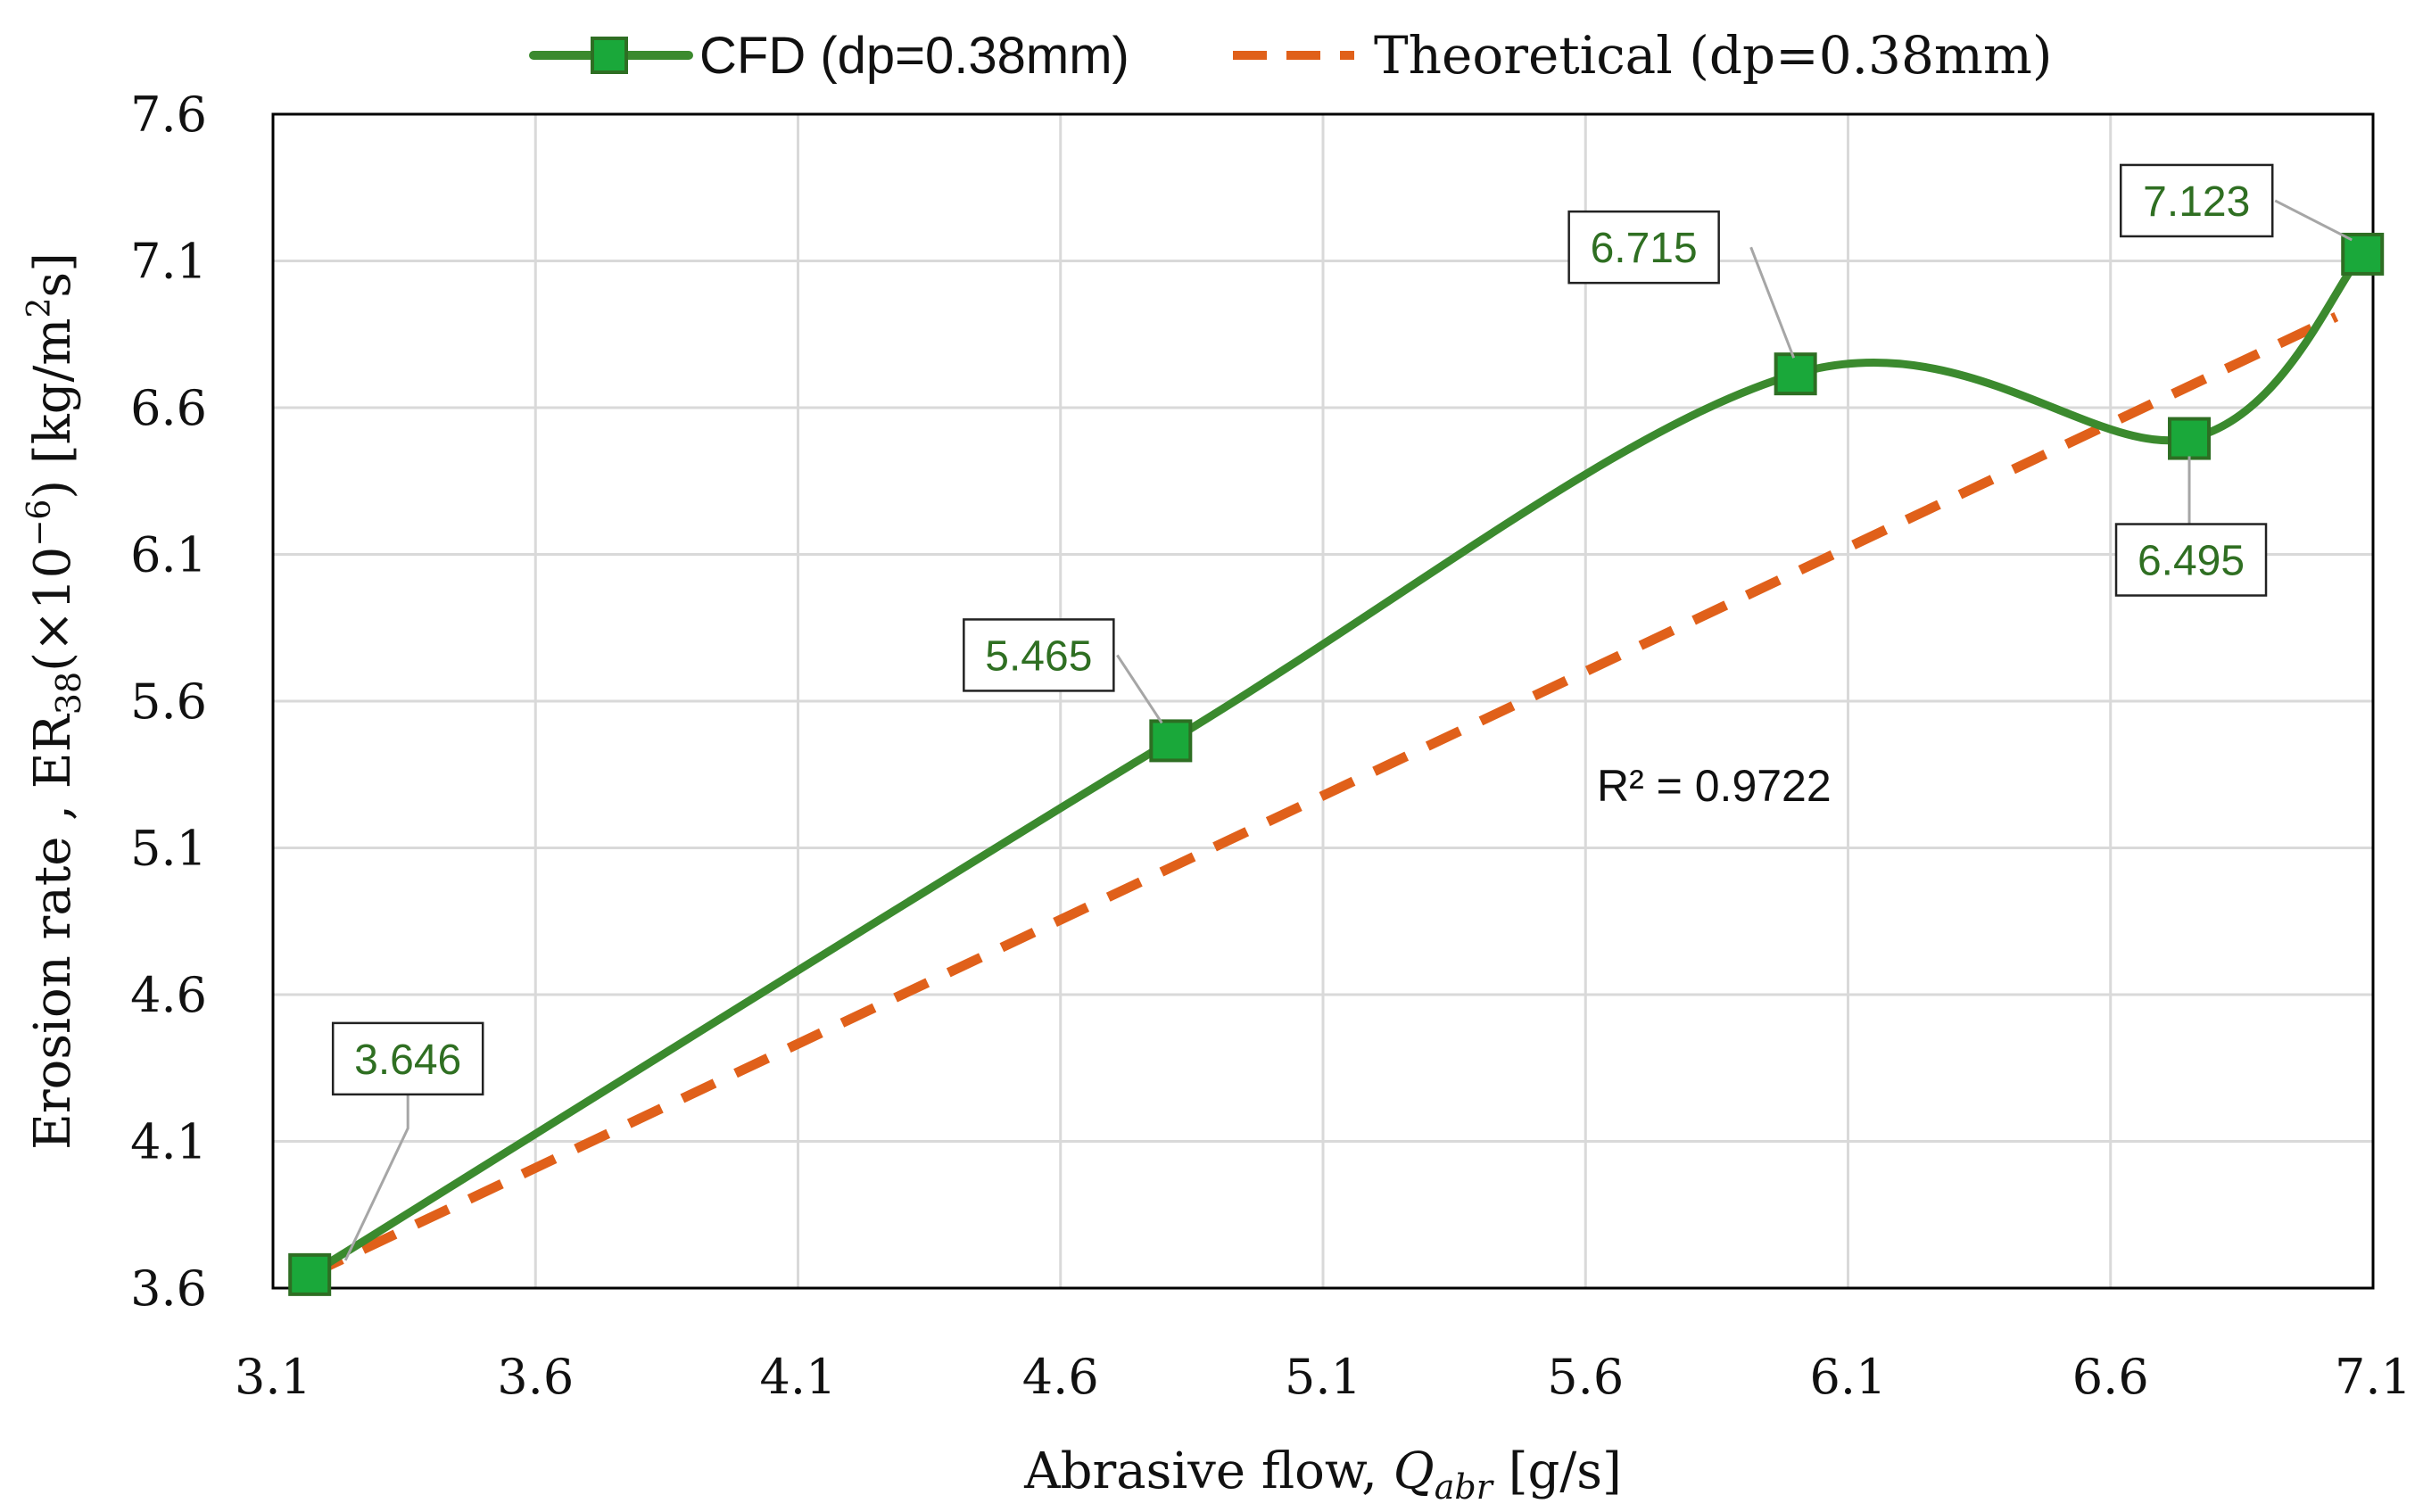 This screenshot has width=2423, height=1512. What do you see at coordinates (2373, 1377) in the screenshot?
I see `x-tick-label-8: 7.1` at bounding box center [2373, 1377].